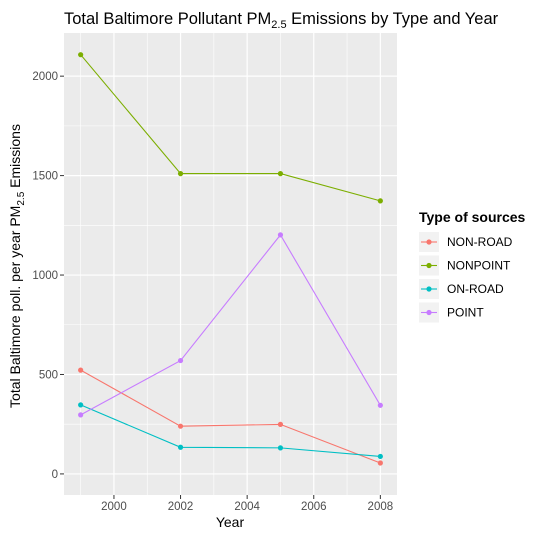  I want to click on y-tick-label: 1500, so click(45, 177).